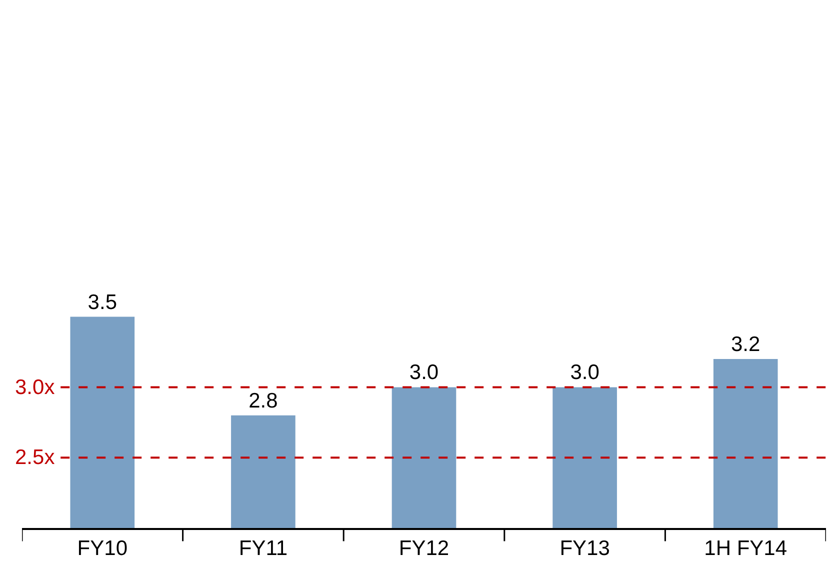  Describe the element at coordinates (263, 400) in the screenshot. I see `data-label: 2.8` at that location.